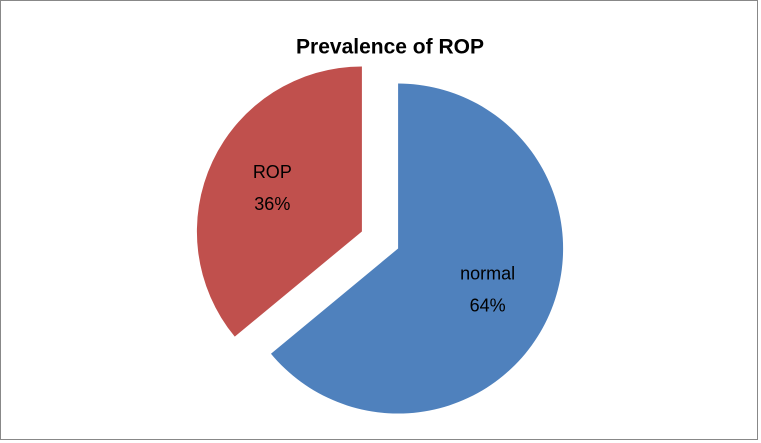  I want to click on slice-label: normal, so click(487, 273).